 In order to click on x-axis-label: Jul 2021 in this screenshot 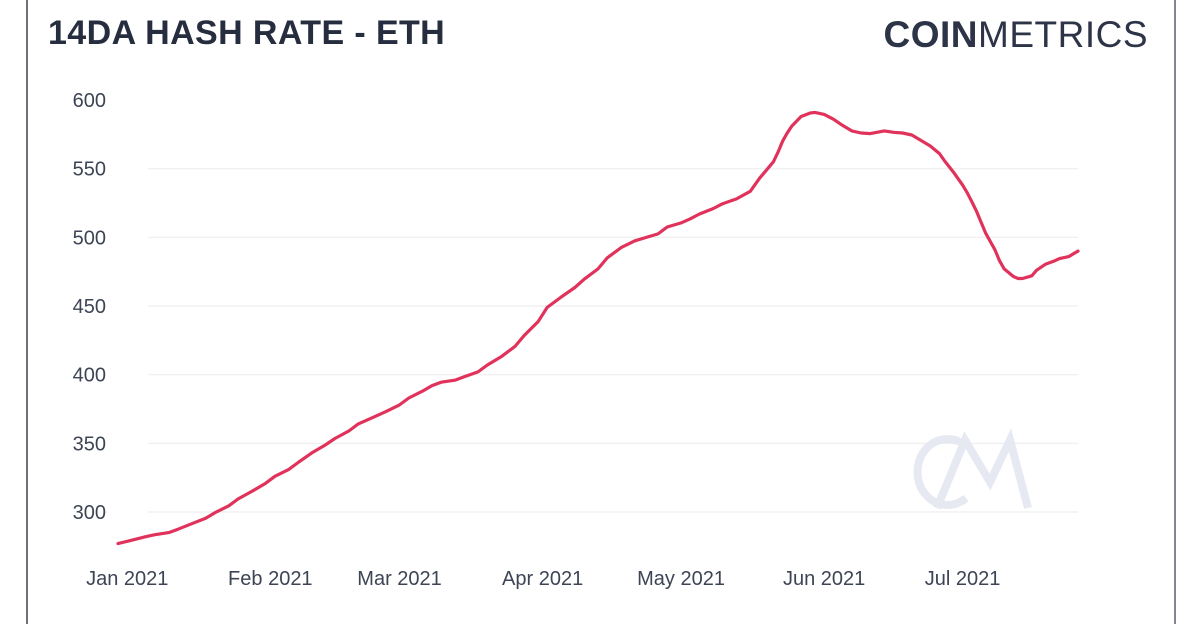, I will do `click(963, 579)`.